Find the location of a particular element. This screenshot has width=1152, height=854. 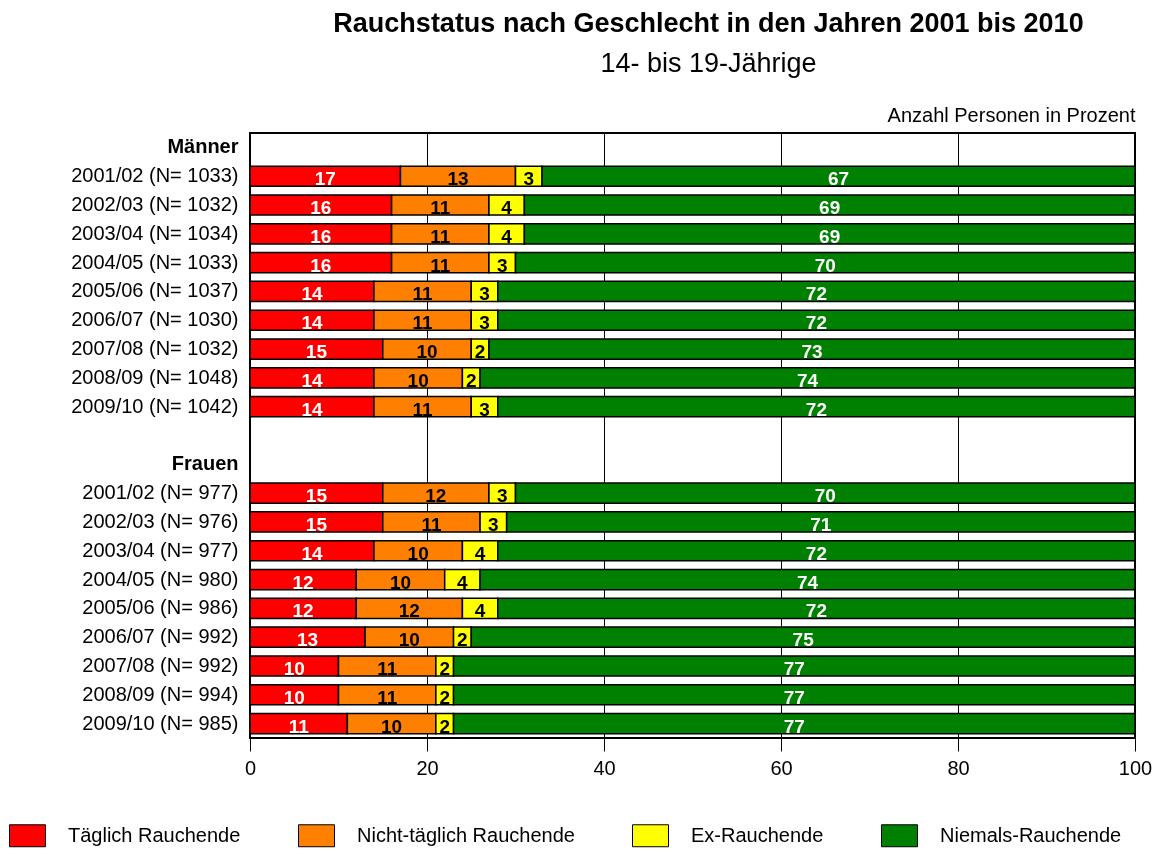

x-tick-label: 40 is located at coordinates (604, 767).